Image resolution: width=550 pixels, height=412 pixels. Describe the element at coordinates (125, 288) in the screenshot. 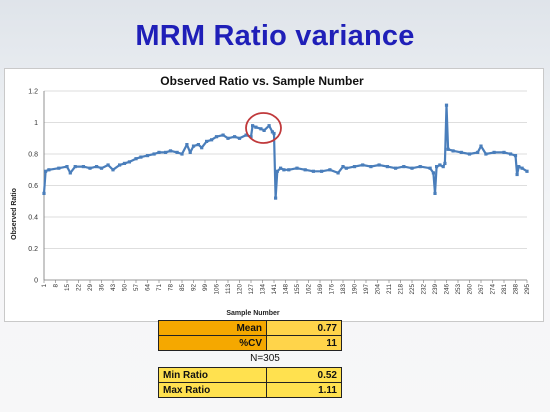

I see `x-tick-label: 50` at that location.